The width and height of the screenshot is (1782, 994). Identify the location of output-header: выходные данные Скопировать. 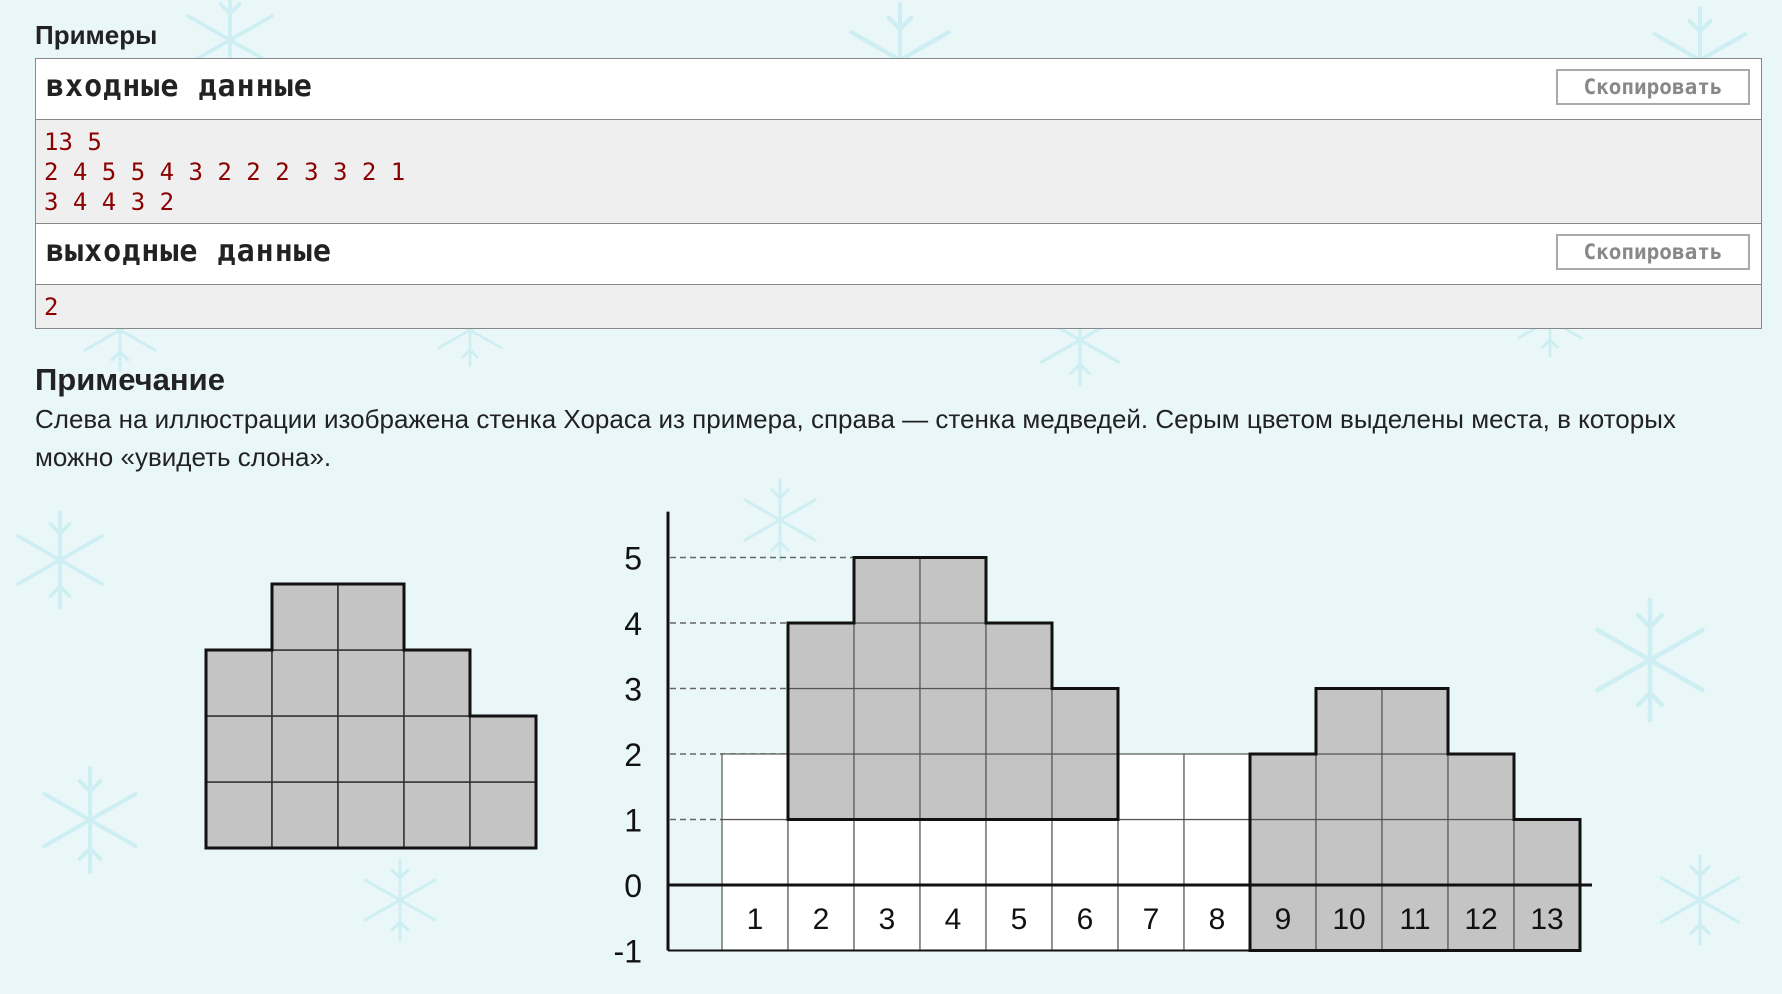
(898, 254).